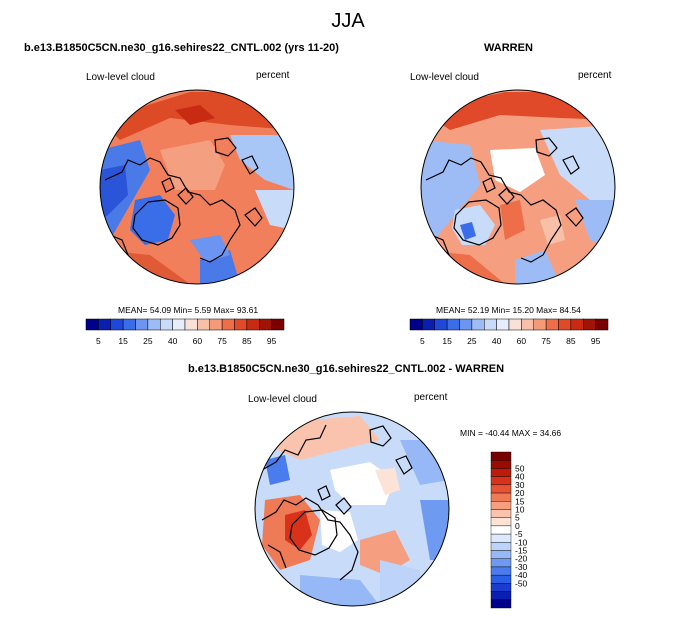 The image size is (696, 620). I want to click on colorbar-tick-label: -40, so click(521, 575).